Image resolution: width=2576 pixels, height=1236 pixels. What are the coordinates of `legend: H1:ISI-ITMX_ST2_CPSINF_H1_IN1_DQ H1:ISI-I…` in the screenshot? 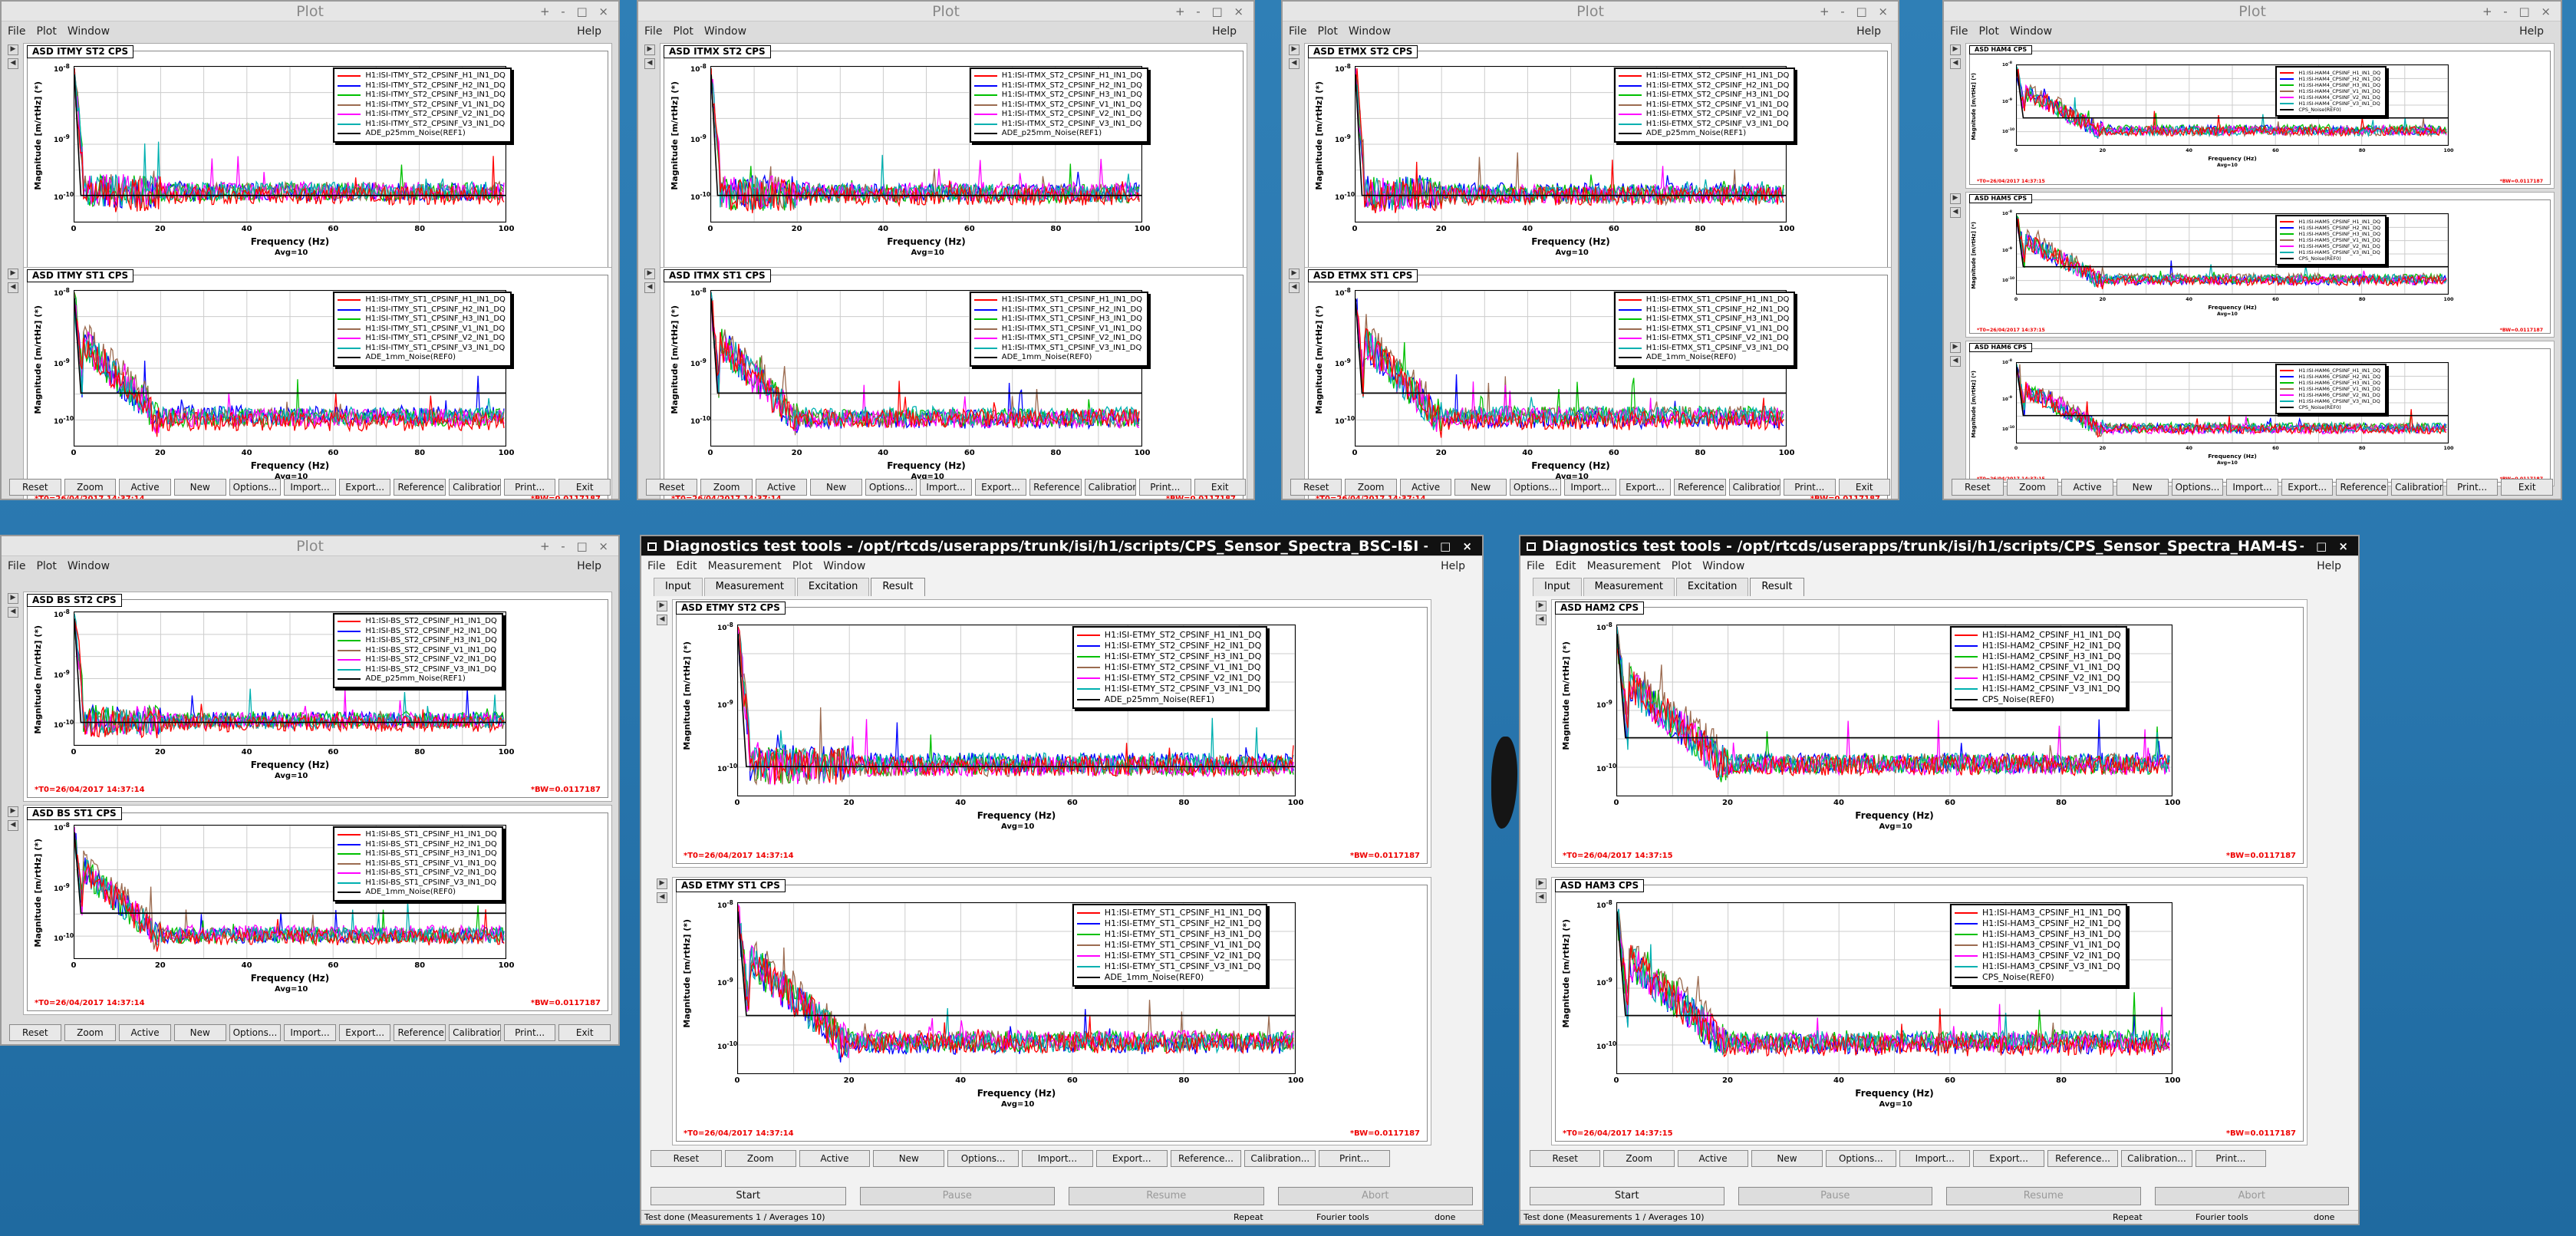 It's located at (1059, 105).